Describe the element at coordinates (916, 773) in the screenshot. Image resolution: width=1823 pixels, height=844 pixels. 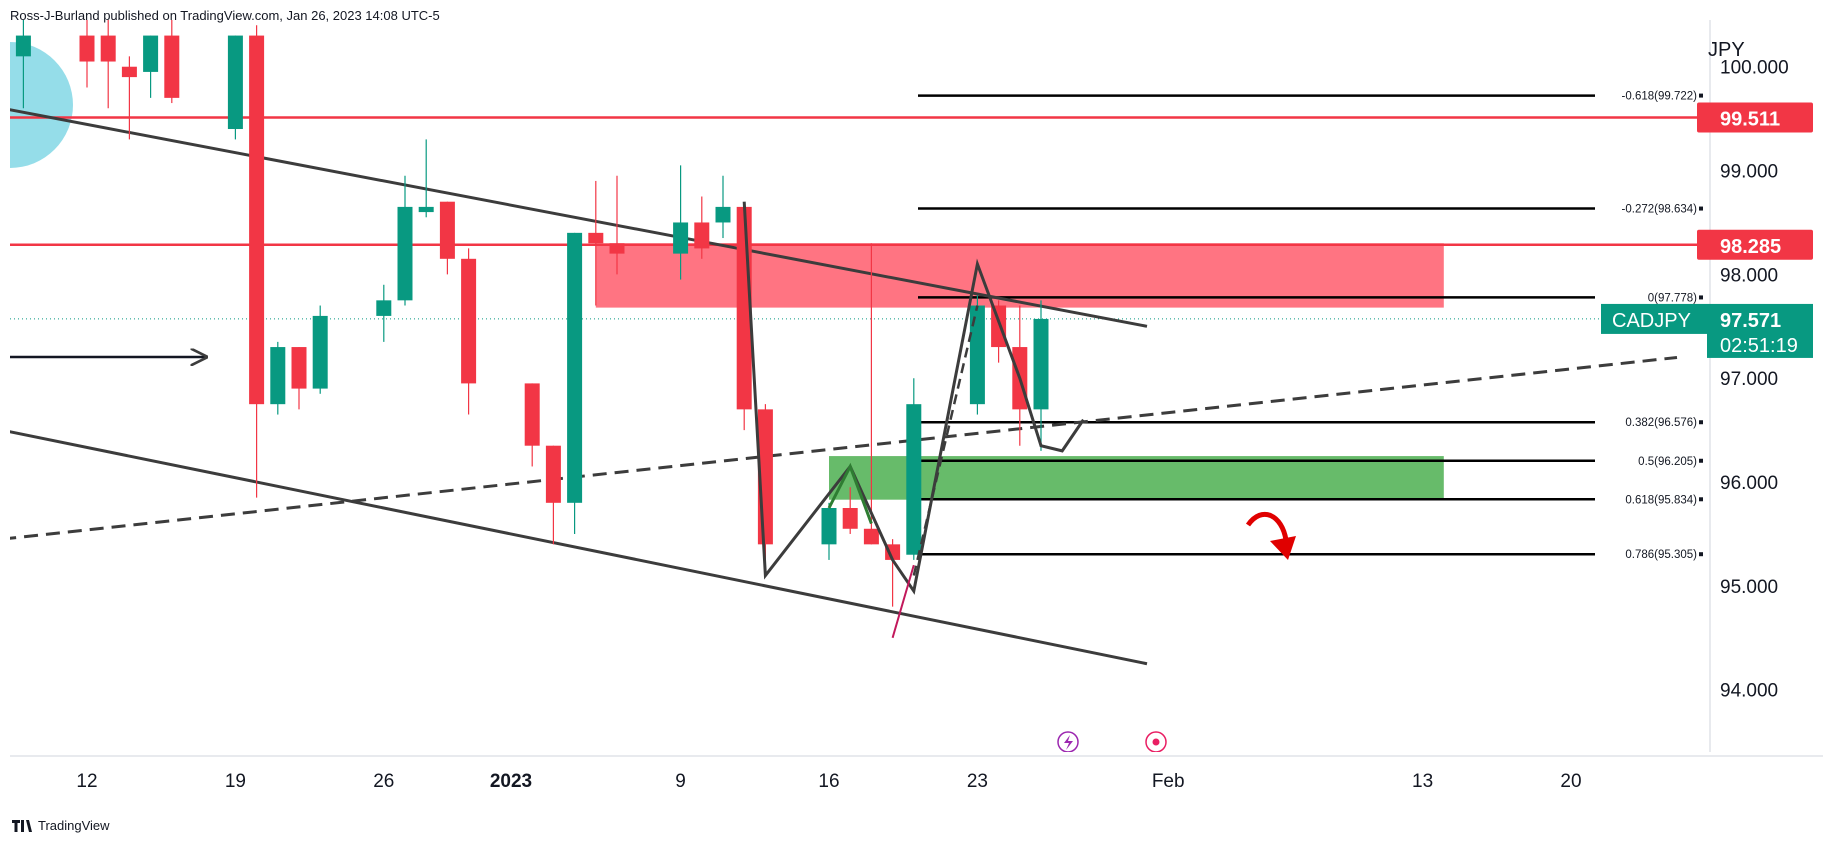
I see `time-axis: 12 19 26 2023 9 16 23 Feb 13 20` at that location.